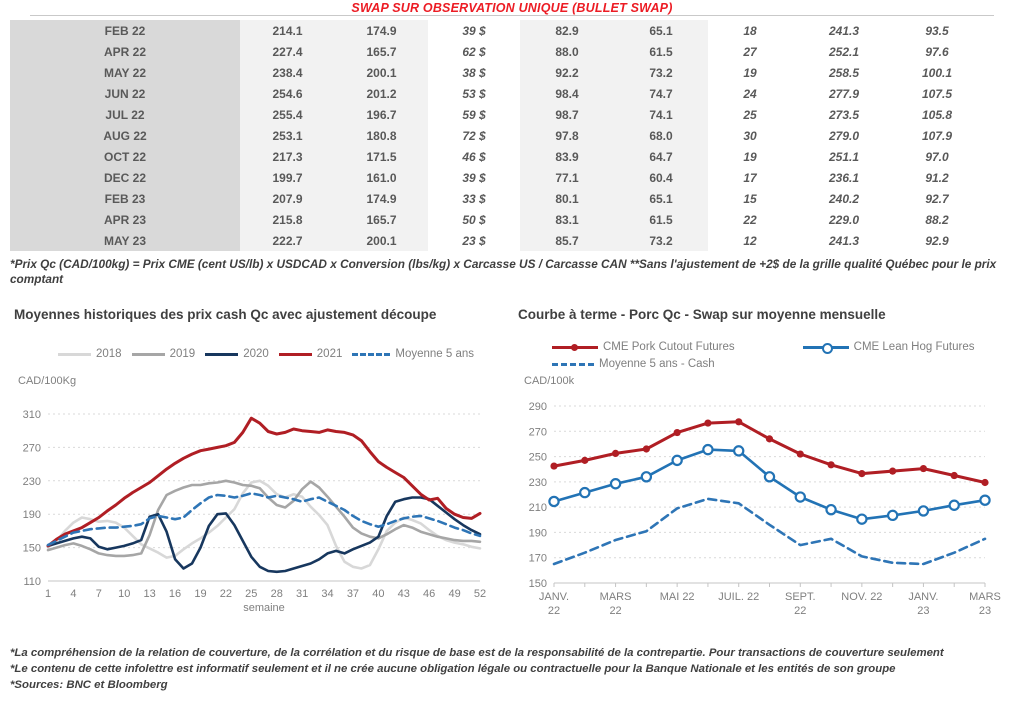 This screenshot has width=1024, height=713. I want to click on x-tick-label: 43, so click(404, 594).